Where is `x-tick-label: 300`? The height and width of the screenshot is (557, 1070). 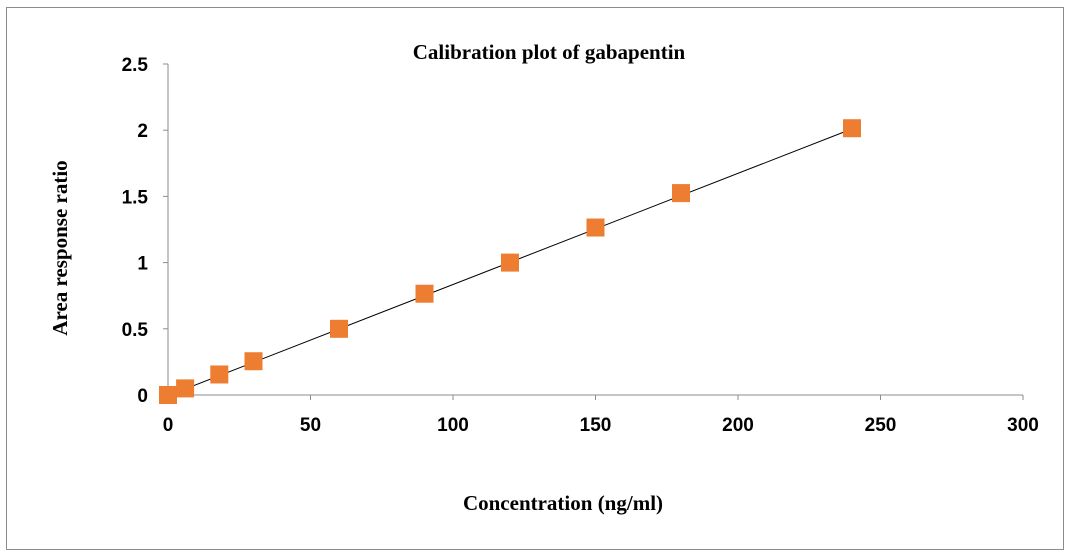 x-tick-label: 300 is located at coordinates (1023, 425).